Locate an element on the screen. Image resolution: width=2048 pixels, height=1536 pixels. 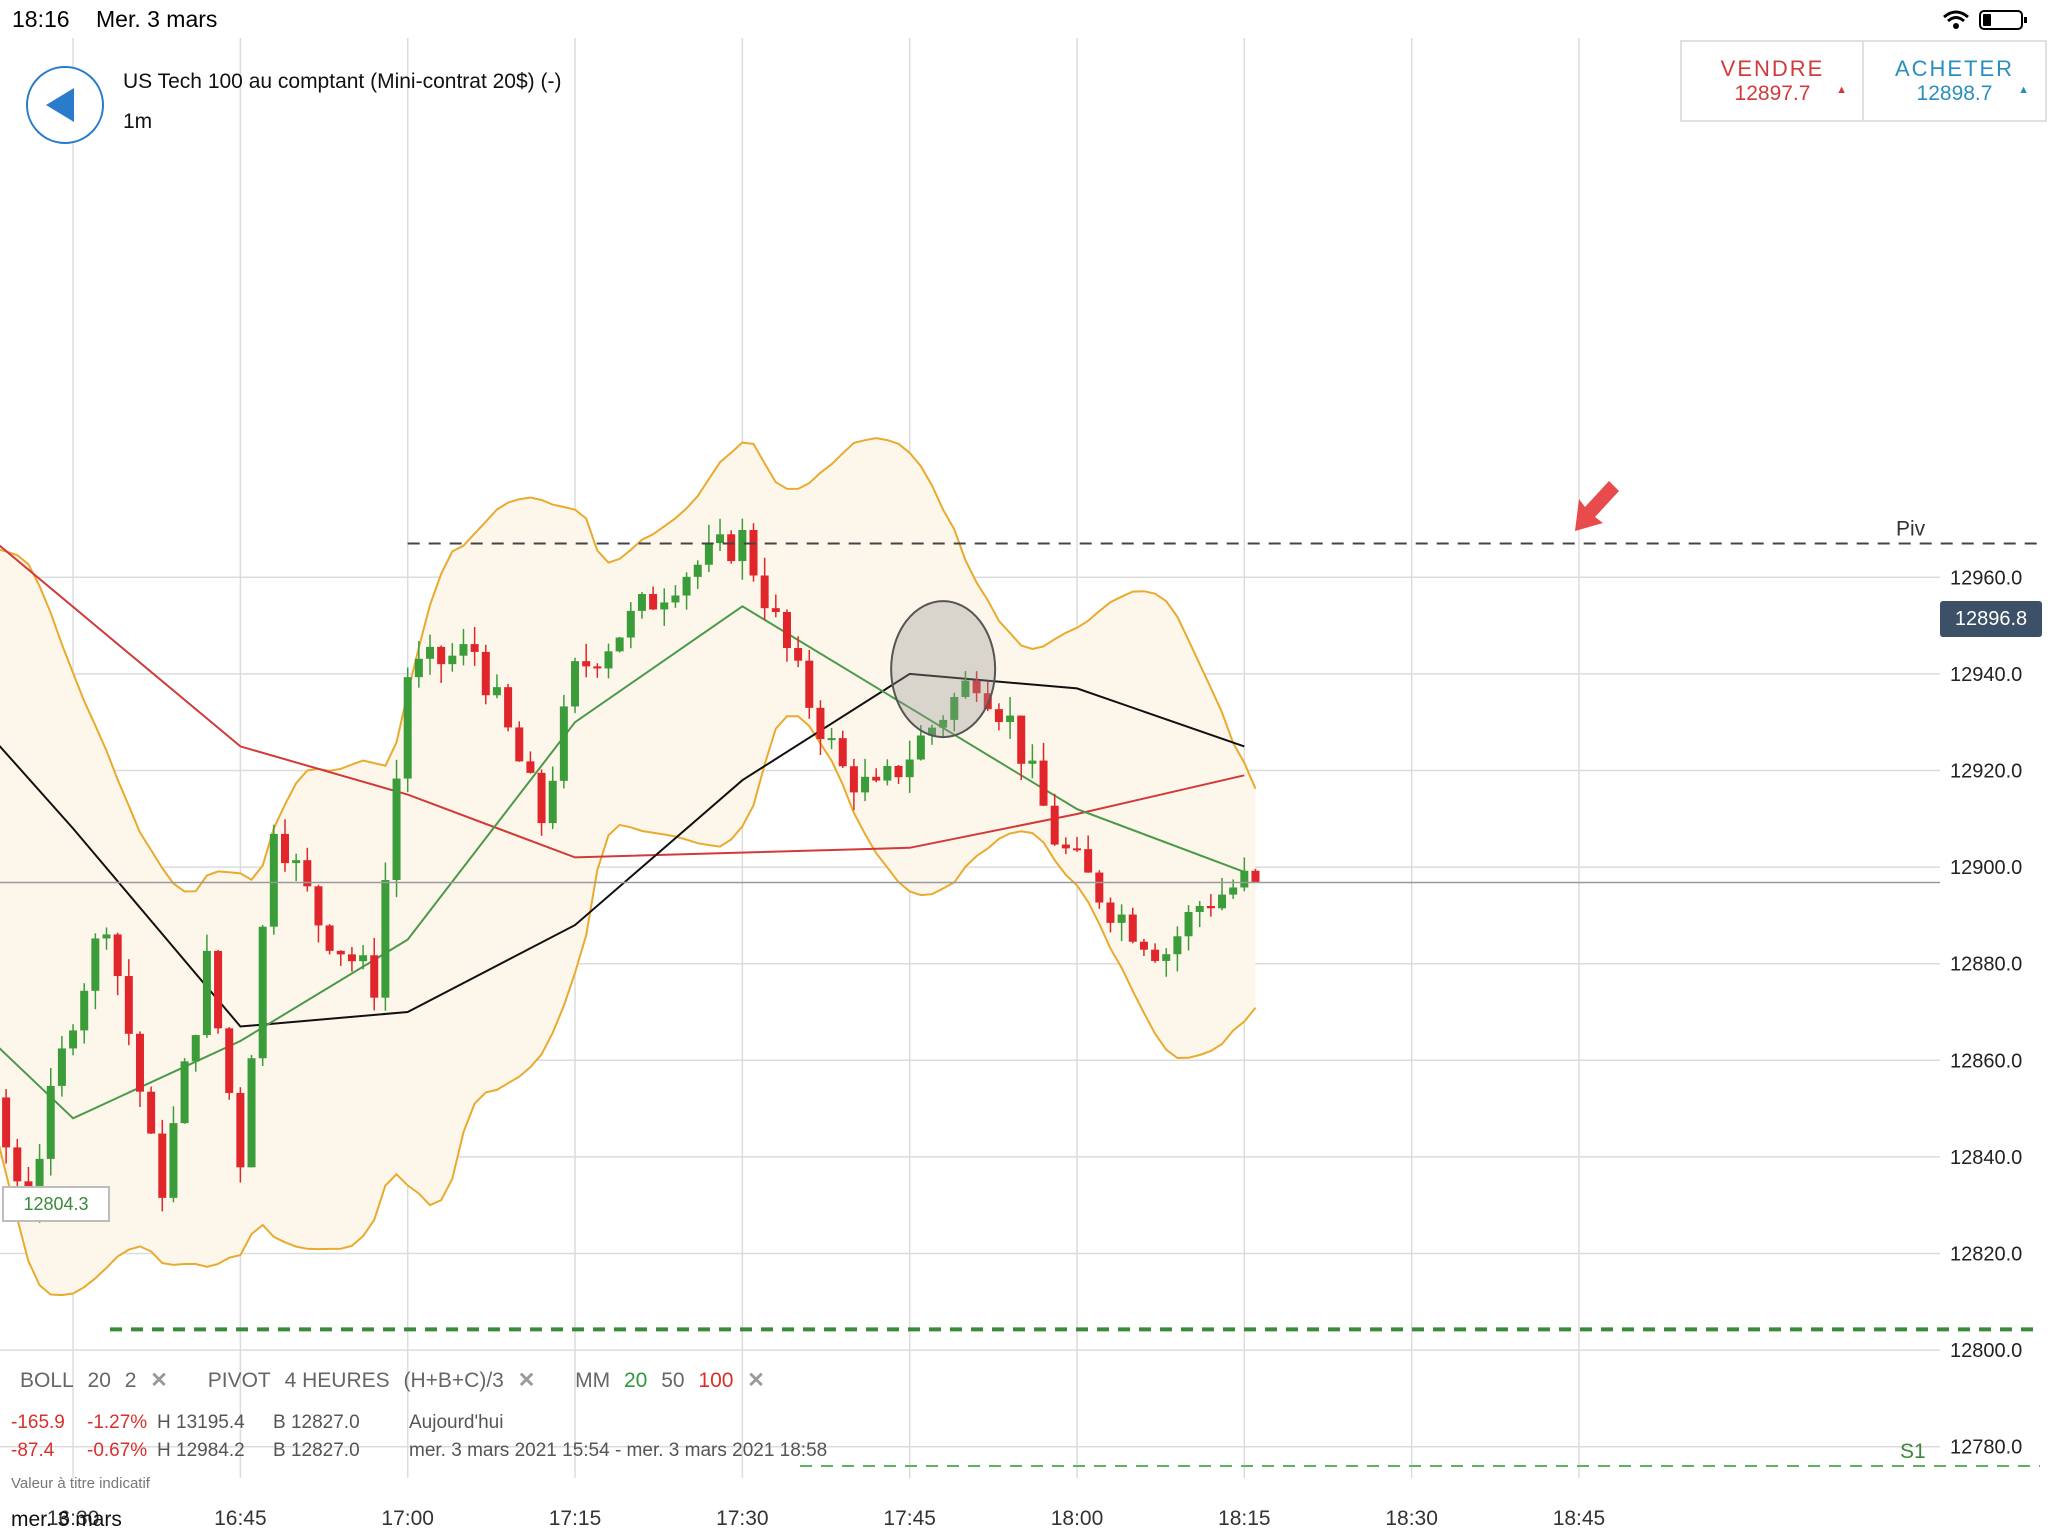
y-tick-label: 12860.0 is located at coordinates (1986, 1061).